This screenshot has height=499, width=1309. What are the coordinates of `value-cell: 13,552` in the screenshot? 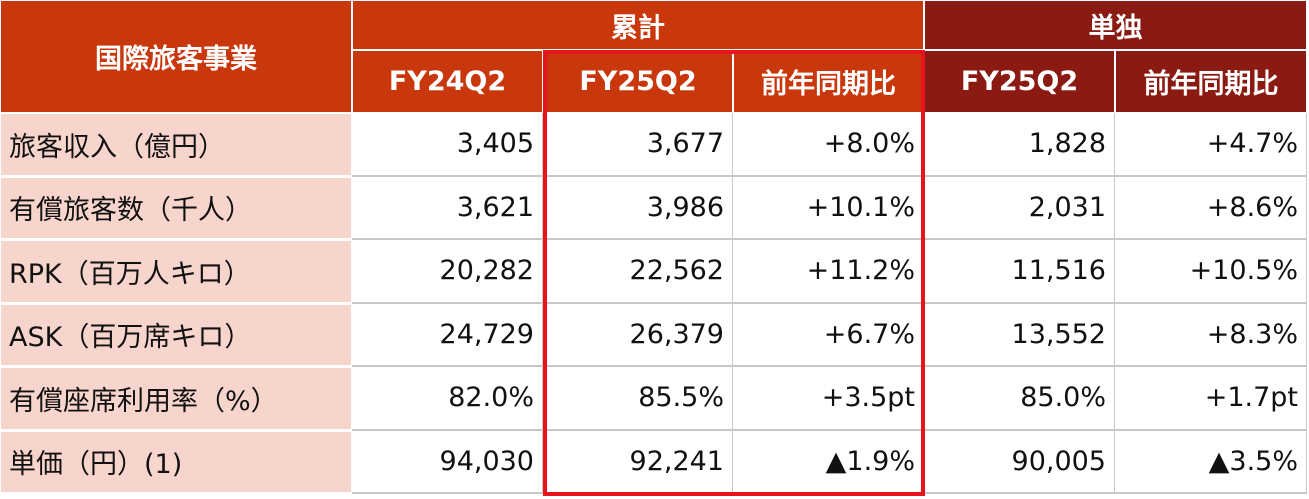 It's located at (1019, 335).